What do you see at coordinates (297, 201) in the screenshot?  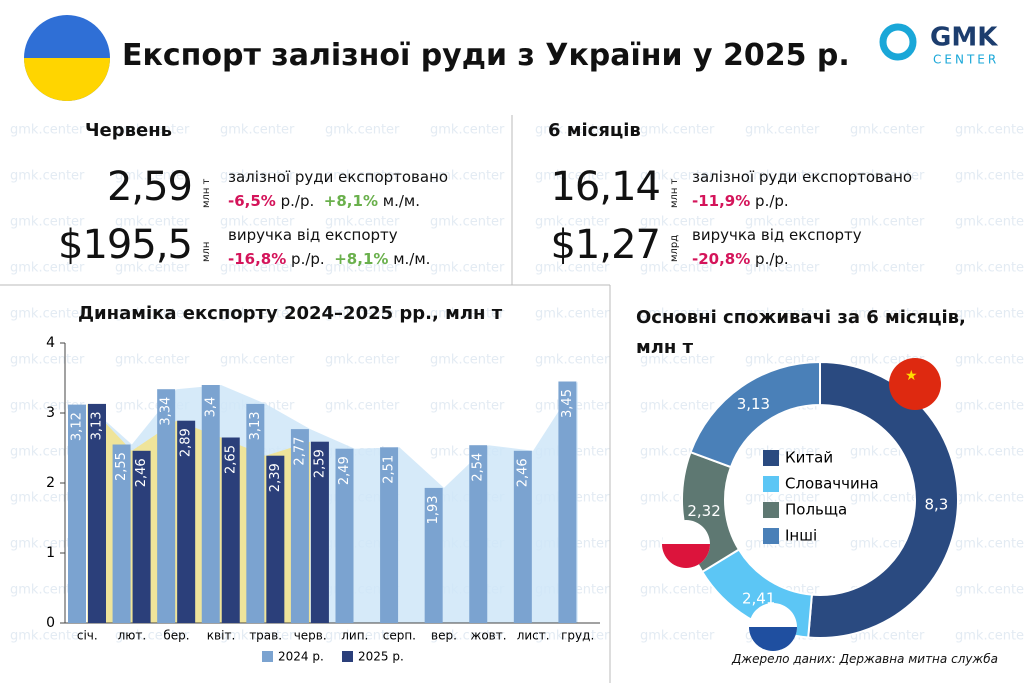 I see `period: р./р.` at bounding box center [297, 201].